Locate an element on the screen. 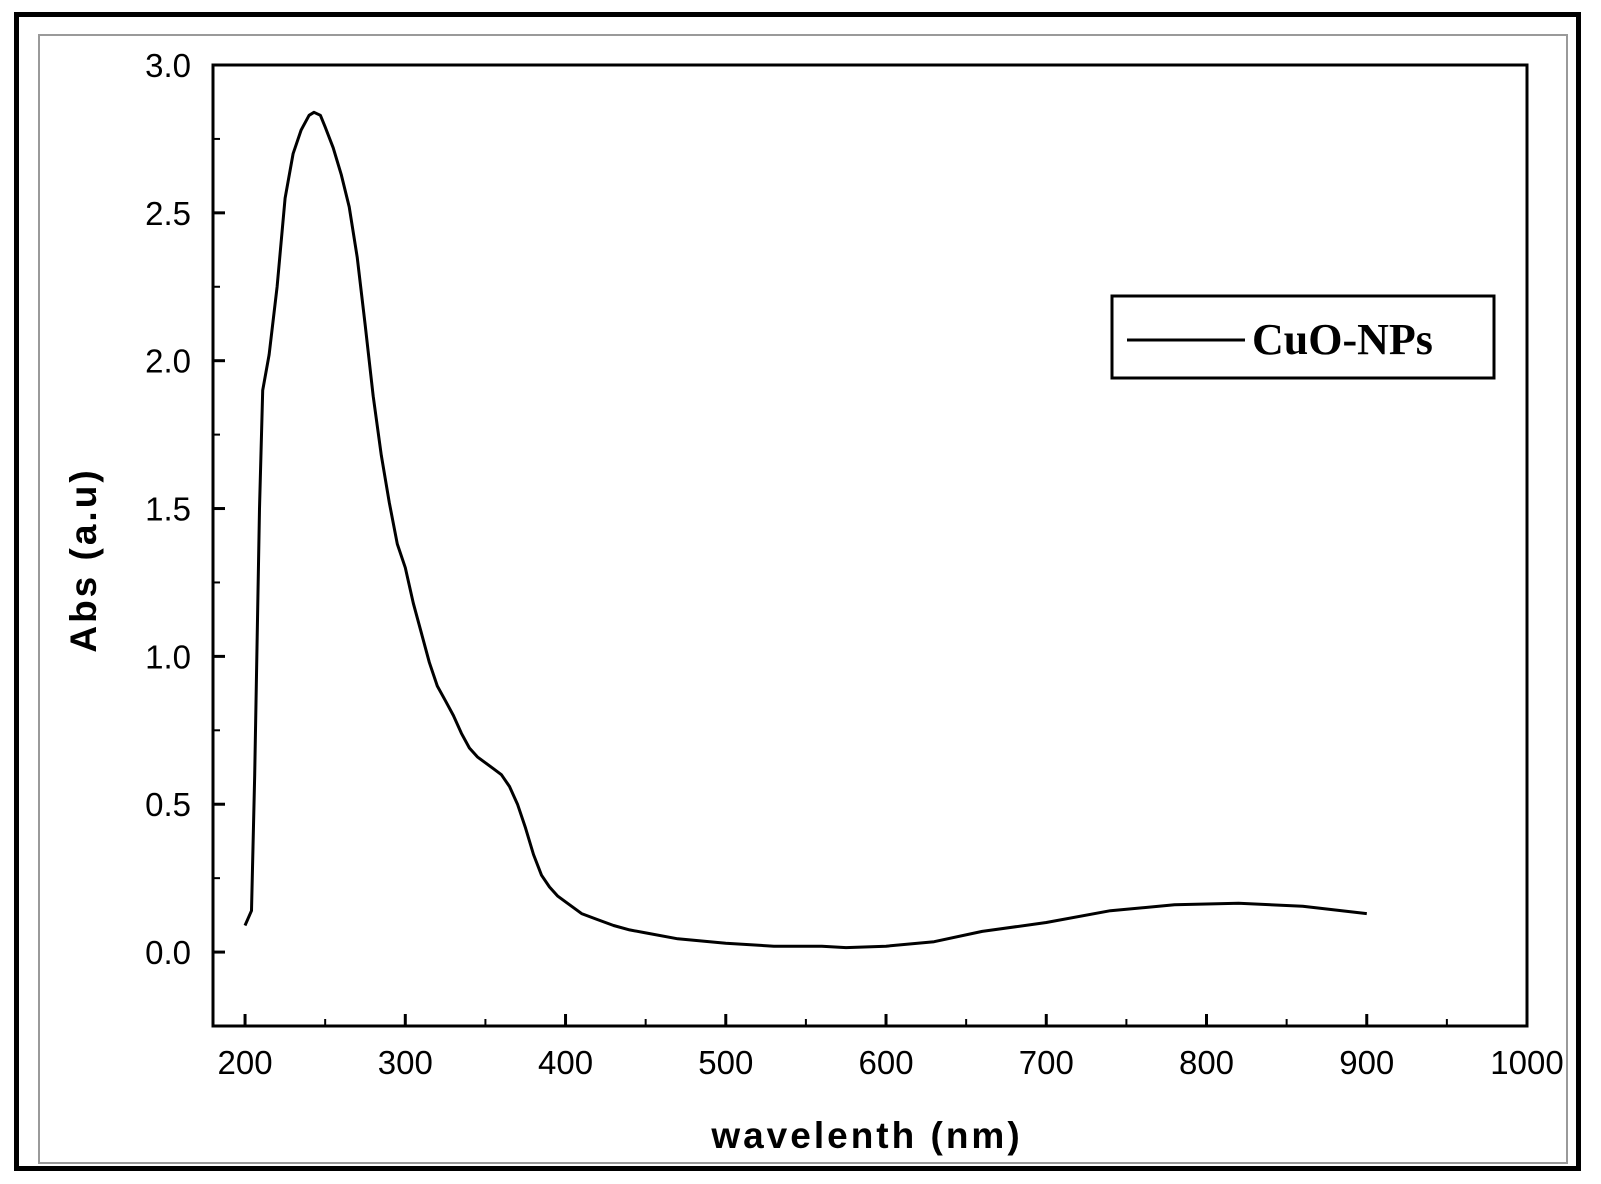  x-axis-title: wavelenth (nm) is located at coordinates (866, 1135).